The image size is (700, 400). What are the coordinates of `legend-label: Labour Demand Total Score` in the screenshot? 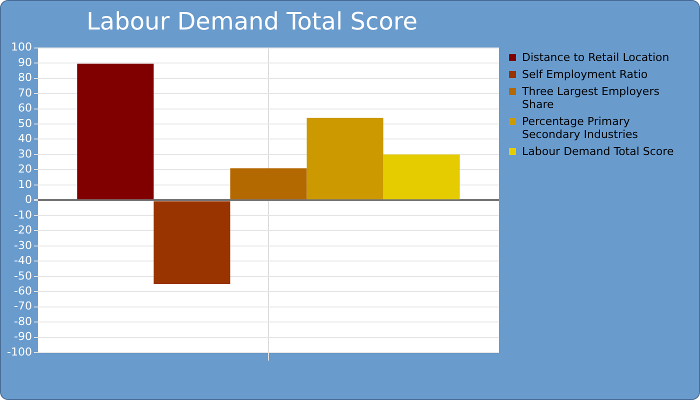 It's located at (598, 151).